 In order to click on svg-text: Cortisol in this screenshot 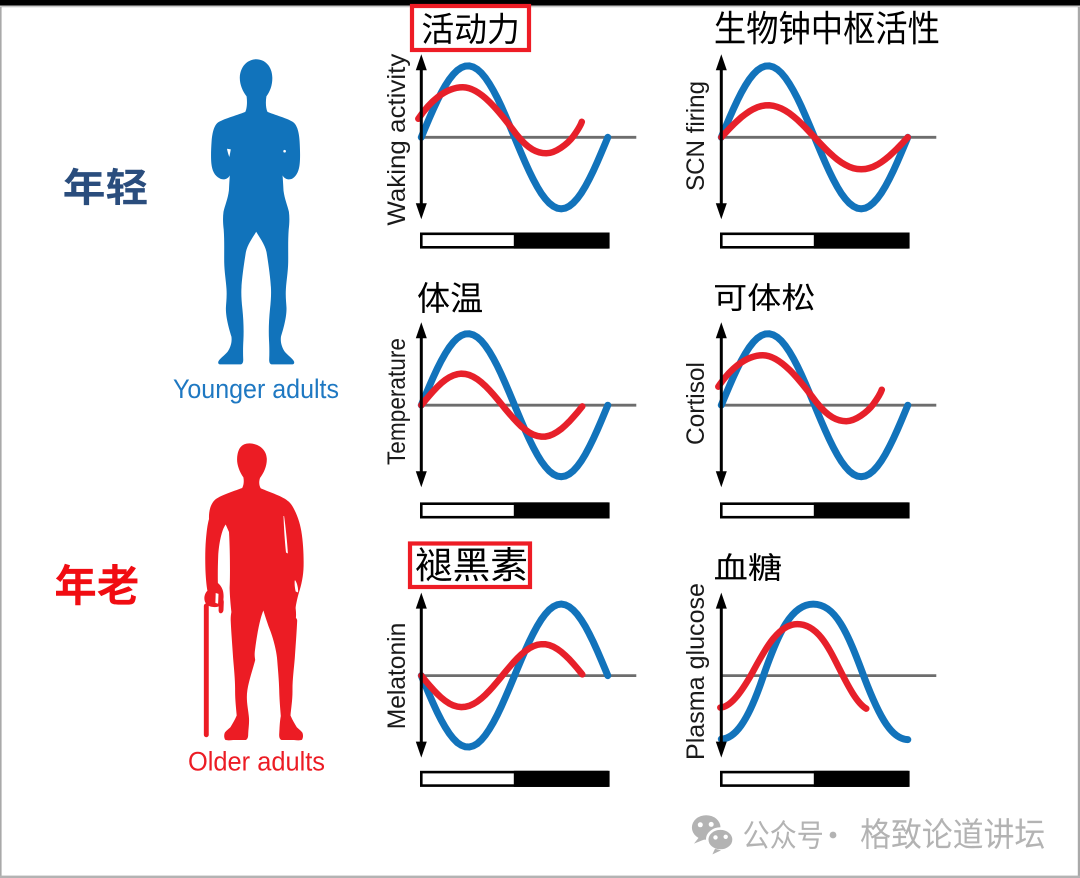, I will do `click(696, 403)`.